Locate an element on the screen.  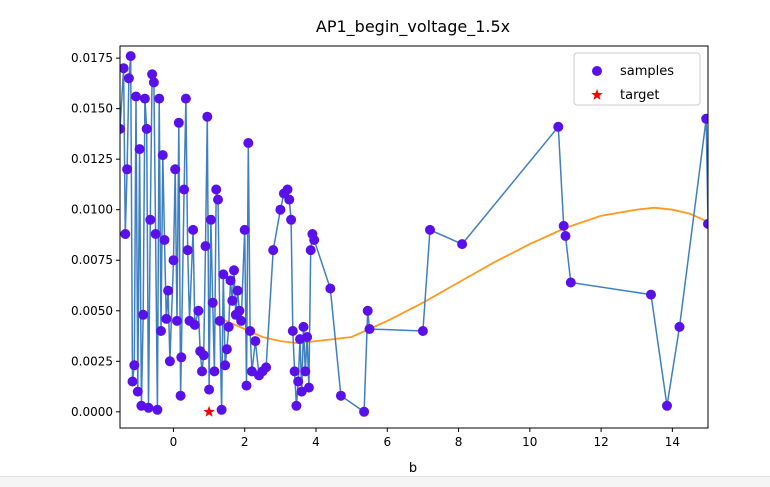
y-tick-label: 0.0000 is located at coordinates (92, 412).